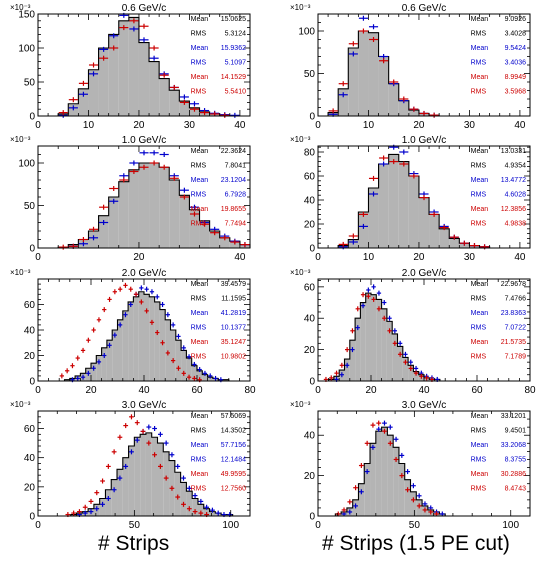 This screenshot has width=556, height=561. What do you see at coordinates (26, 49) in the screenshot?
I see `y-tick-label: 100` at bounding box center [26, 49].